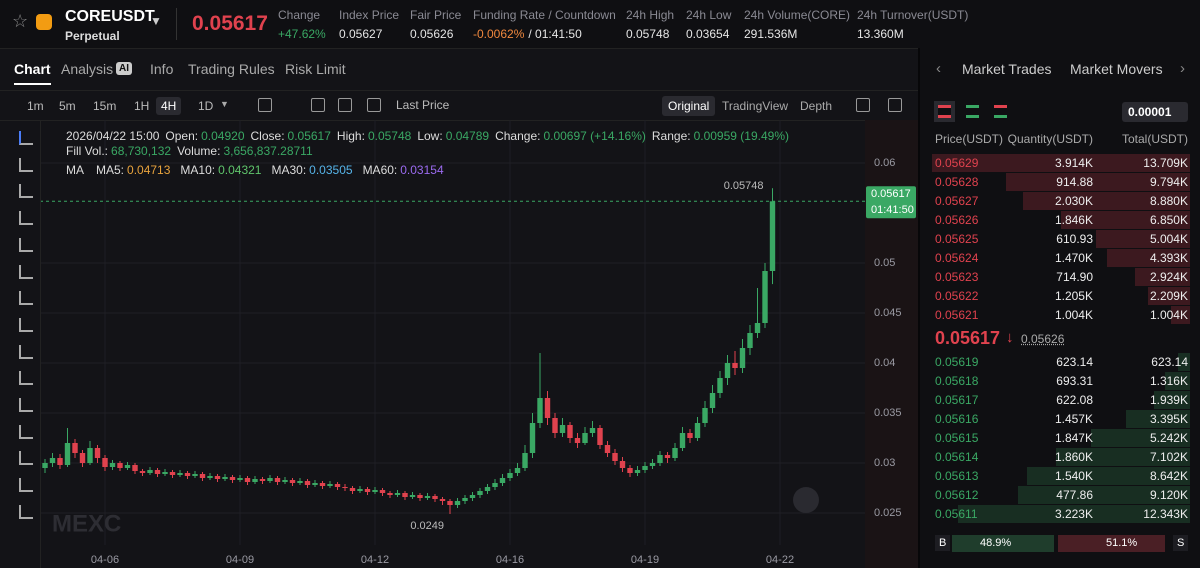 This screenshot has height=568, width=1200. What do you see at coordinates (224, 104) in the screenshot?
I see `interval-caret: ▼` at bounding box center [224, 104].